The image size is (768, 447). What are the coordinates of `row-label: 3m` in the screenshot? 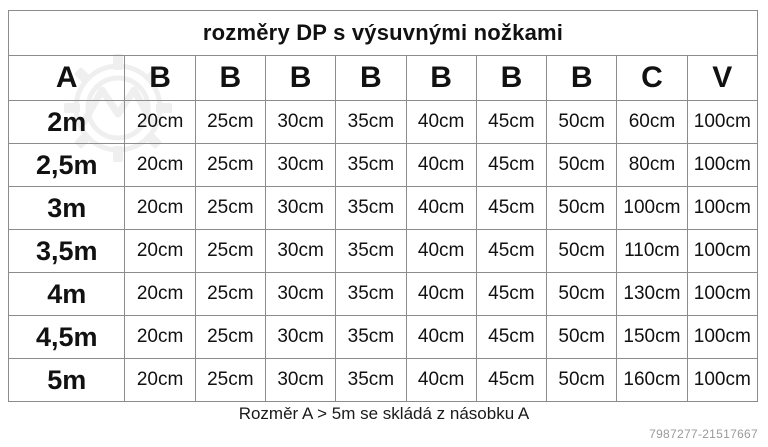 It's located at (66, 208).